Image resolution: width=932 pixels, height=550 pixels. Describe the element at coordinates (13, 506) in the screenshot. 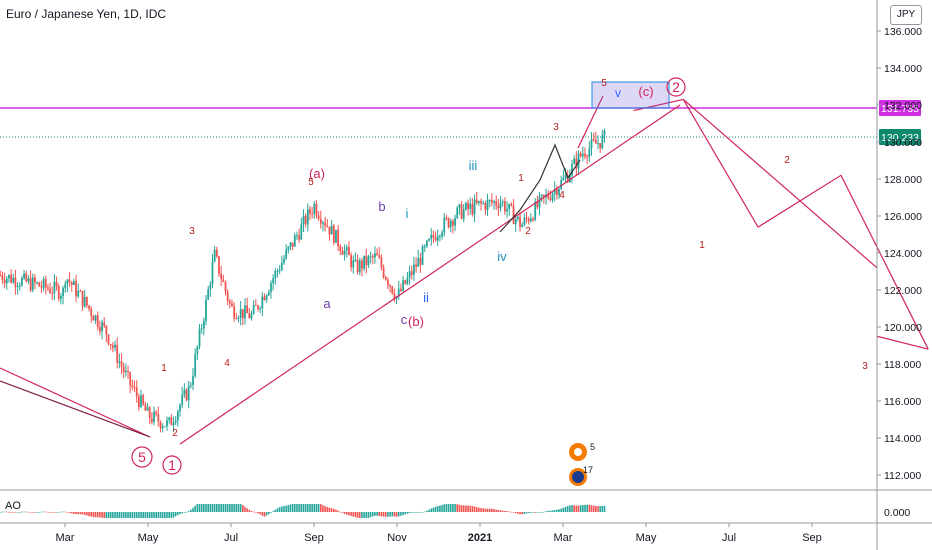

I see `ao-indicator-label: AO` at that location.